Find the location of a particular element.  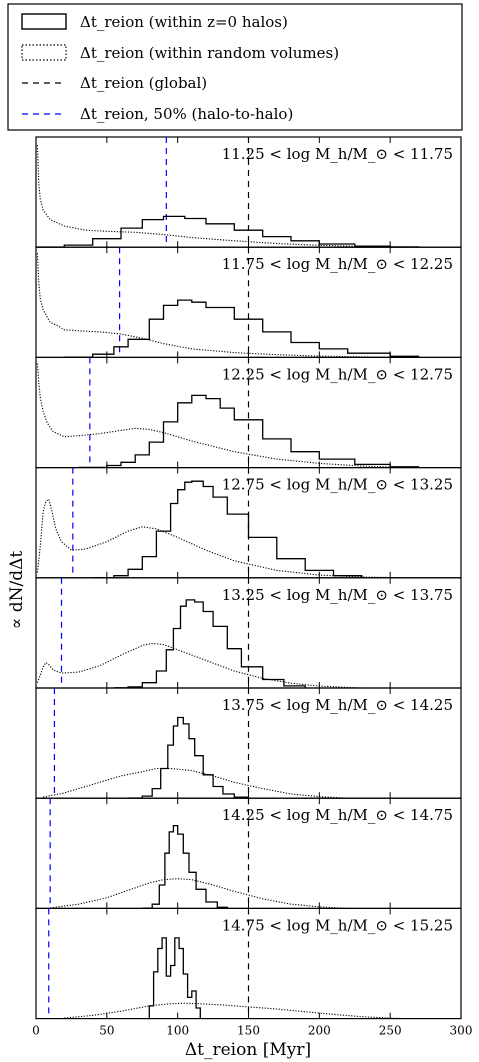

panel-label: 13.75 < log M_h/M_⊙ < 14.25 is located at coordinates (337, 705).